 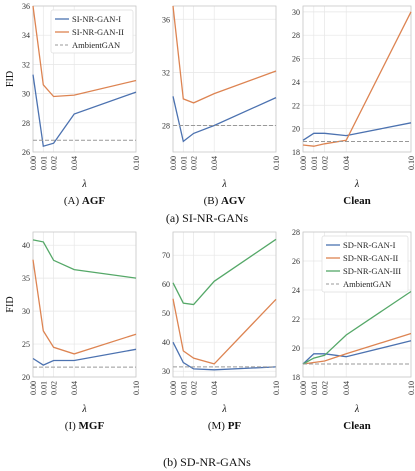 I want to click on panel-caption-bold: AGF, so click(x=94, y=201).